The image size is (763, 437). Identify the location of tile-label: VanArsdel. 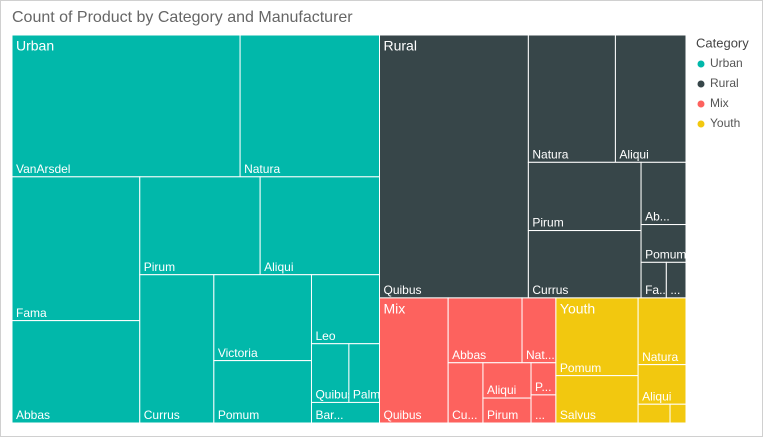
(43, 169).